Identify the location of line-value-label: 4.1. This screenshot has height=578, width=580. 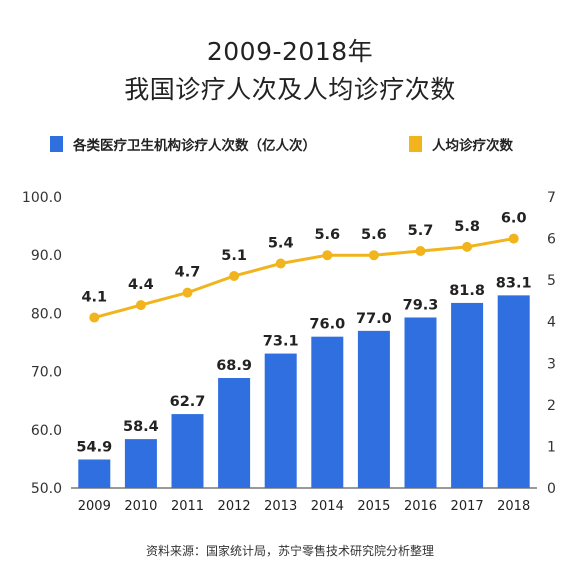
(94, 298).